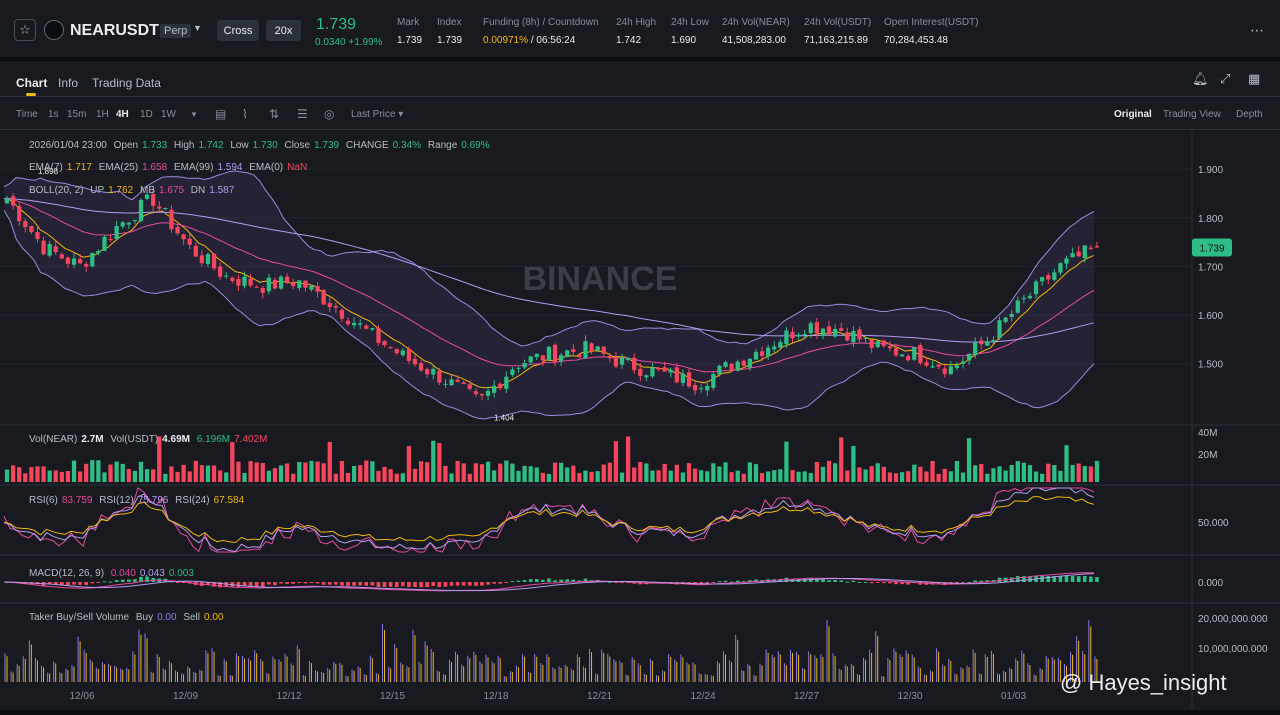 Image resolution: width=1280 pixels, height=715 pixels. What do you see at coordinates (197, 28) in the screenshot?
I see `symbol-dropdown-icon: ▼` at bounding box center [197, 28].